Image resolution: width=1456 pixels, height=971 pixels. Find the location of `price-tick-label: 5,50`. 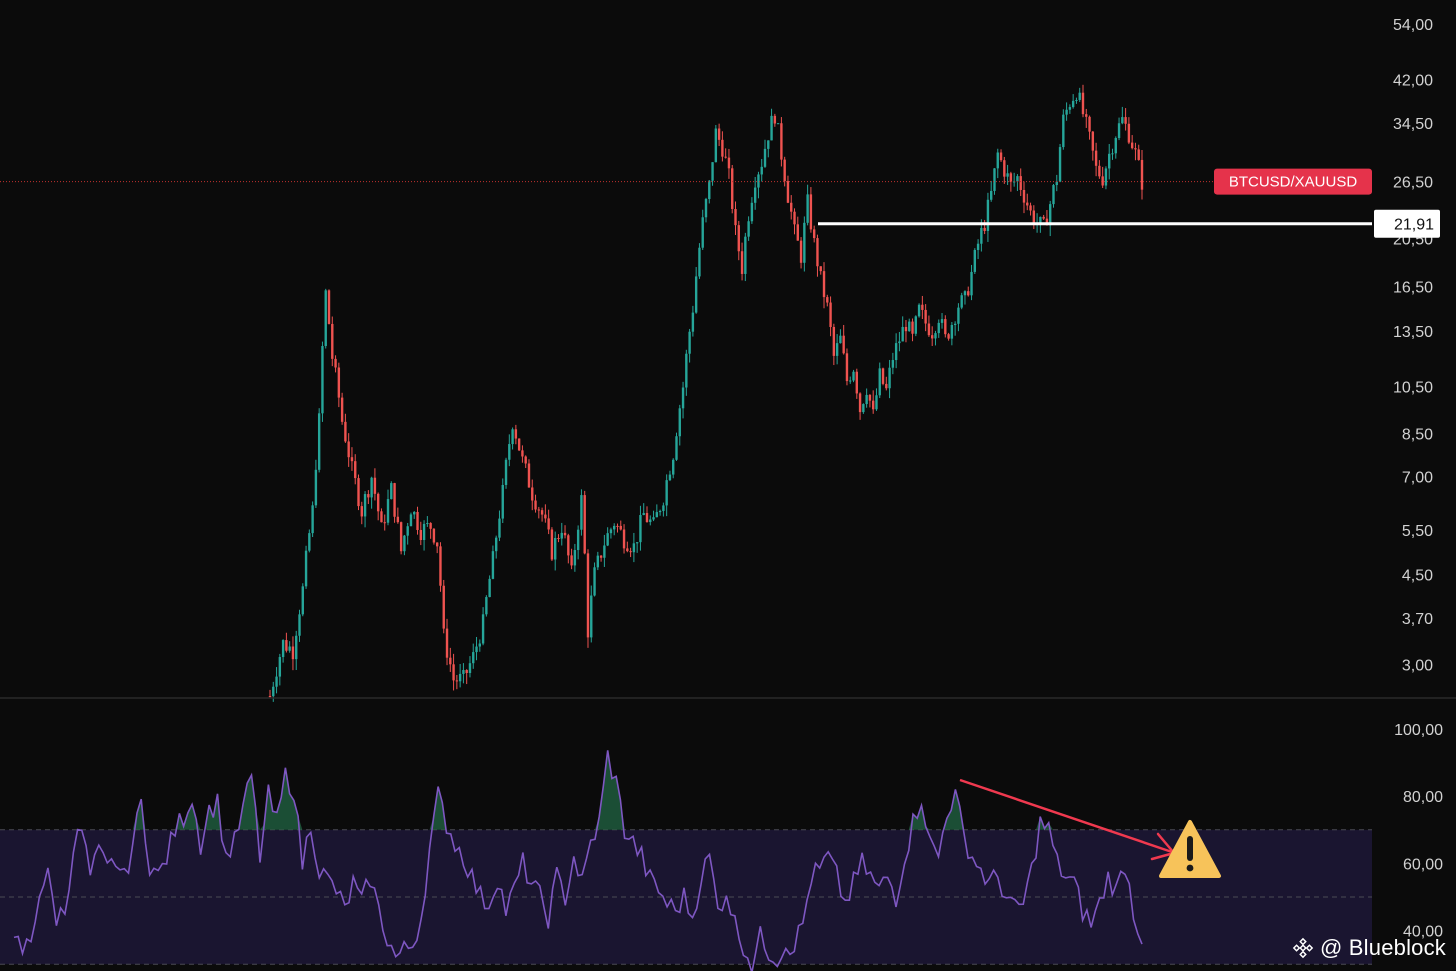

price-tick-label: 5,50 is located at coordinates (1417, 531).